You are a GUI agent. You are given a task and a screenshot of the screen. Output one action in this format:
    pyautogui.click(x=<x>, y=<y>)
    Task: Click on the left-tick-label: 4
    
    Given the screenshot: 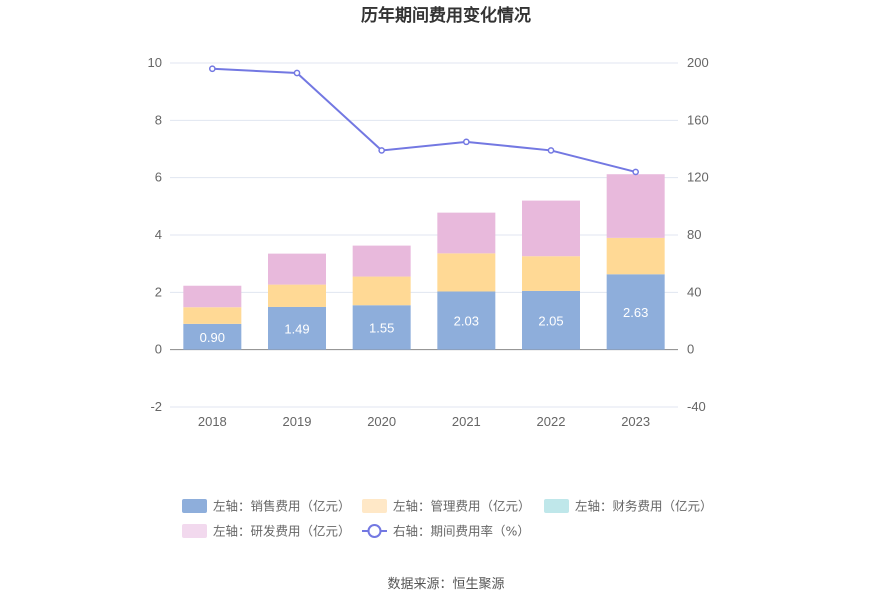 What is the action you would take?
    pyautogui.click(x=158, y=234)
    